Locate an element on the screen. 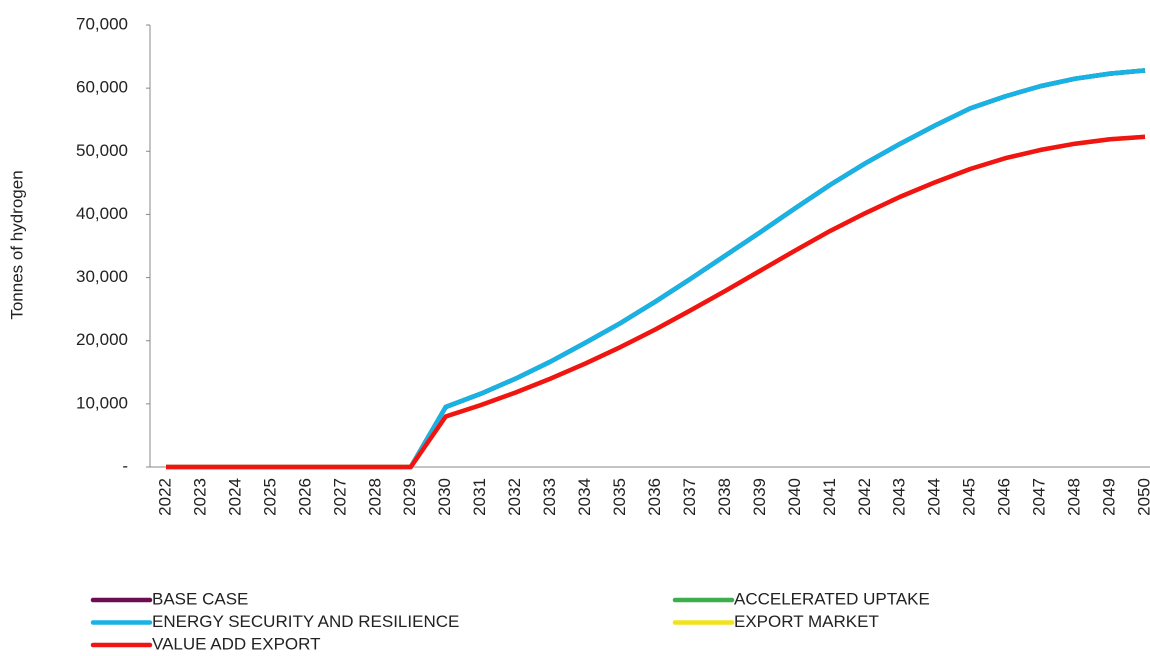  x-tick-label: 2042 is located at coordinates (864, 497).